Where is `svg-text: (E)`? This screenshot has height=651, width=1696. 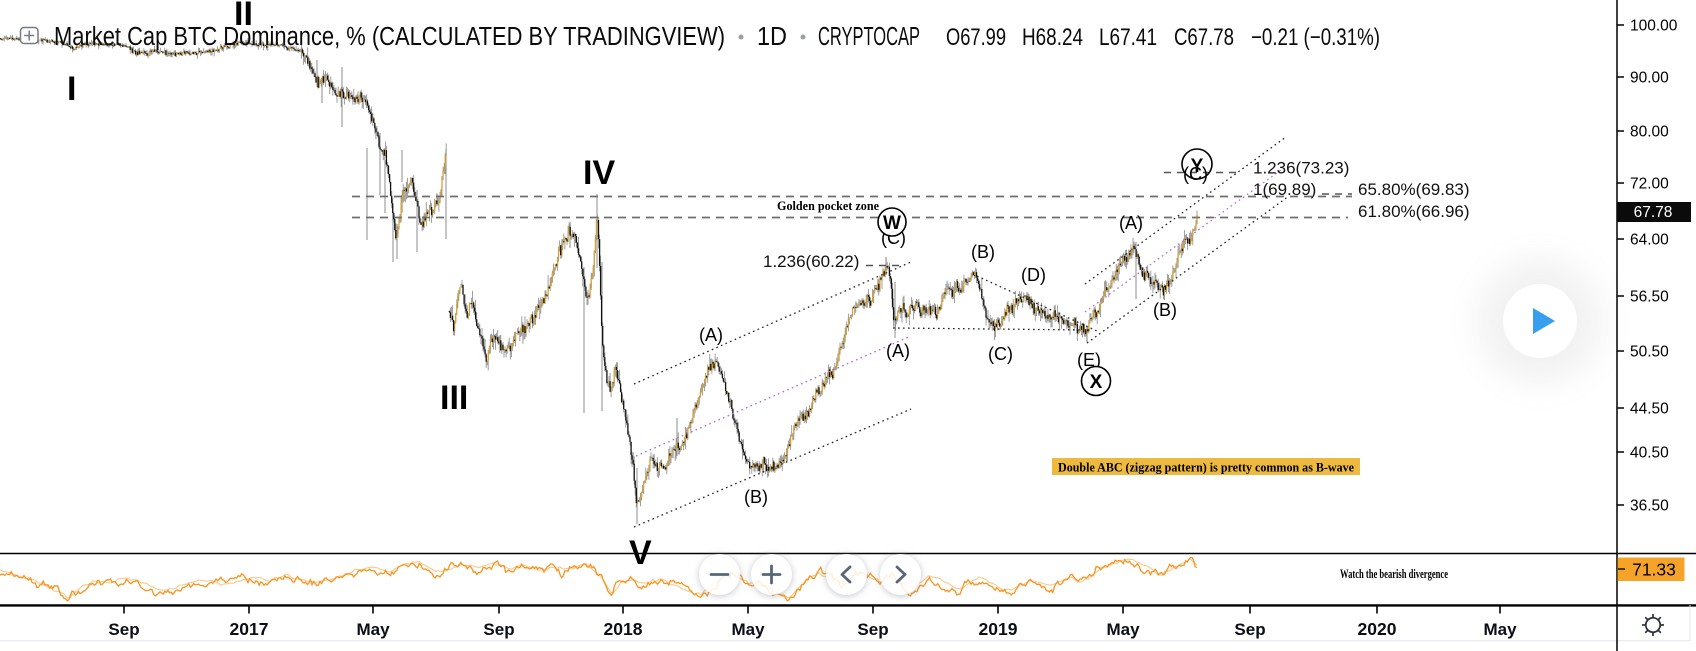 svg-text: (E) is located at coordinates (1089, 360).